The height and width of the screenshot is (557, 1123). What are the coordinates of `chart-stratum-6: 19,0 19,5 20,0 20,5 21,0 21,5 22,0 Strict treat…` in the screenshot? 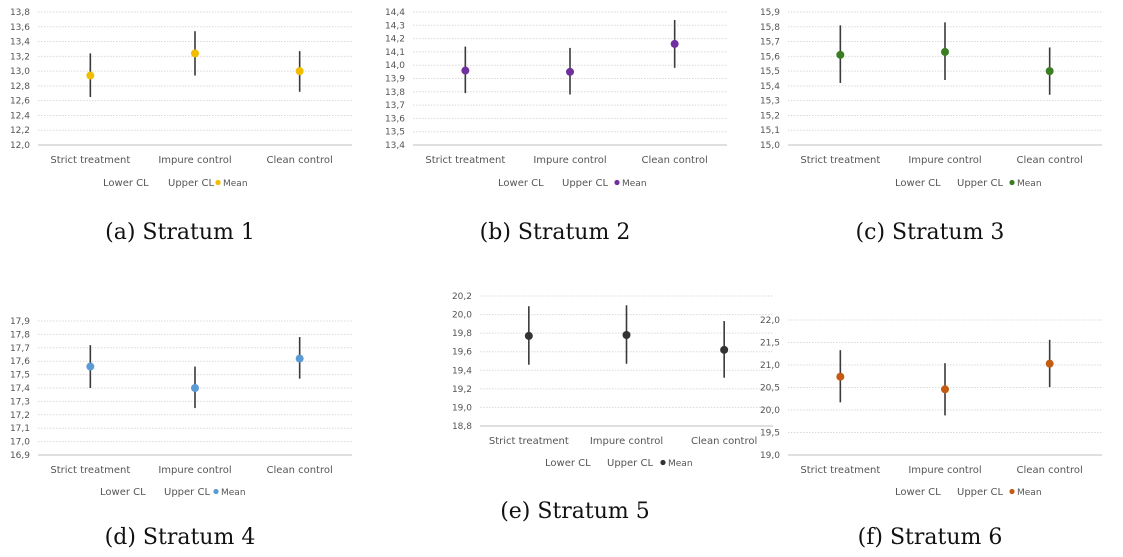 It's located at (931, 407).